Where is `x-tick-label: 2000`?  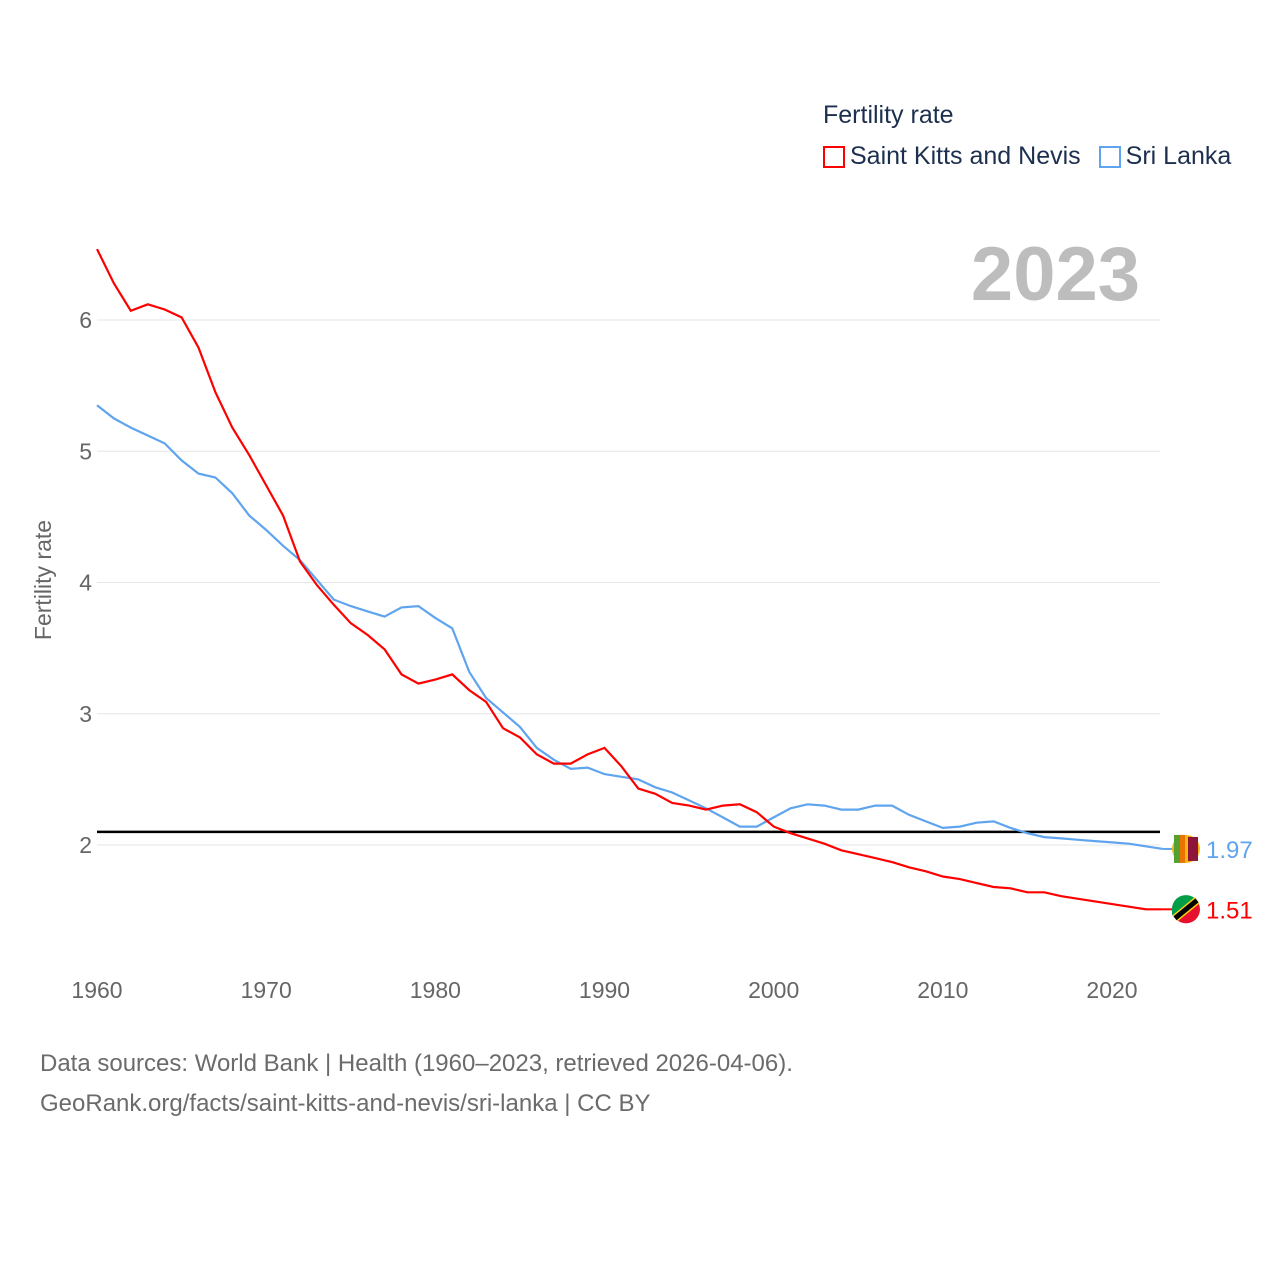 x-tick-label: 2000 is located at coordinates (773, 990).